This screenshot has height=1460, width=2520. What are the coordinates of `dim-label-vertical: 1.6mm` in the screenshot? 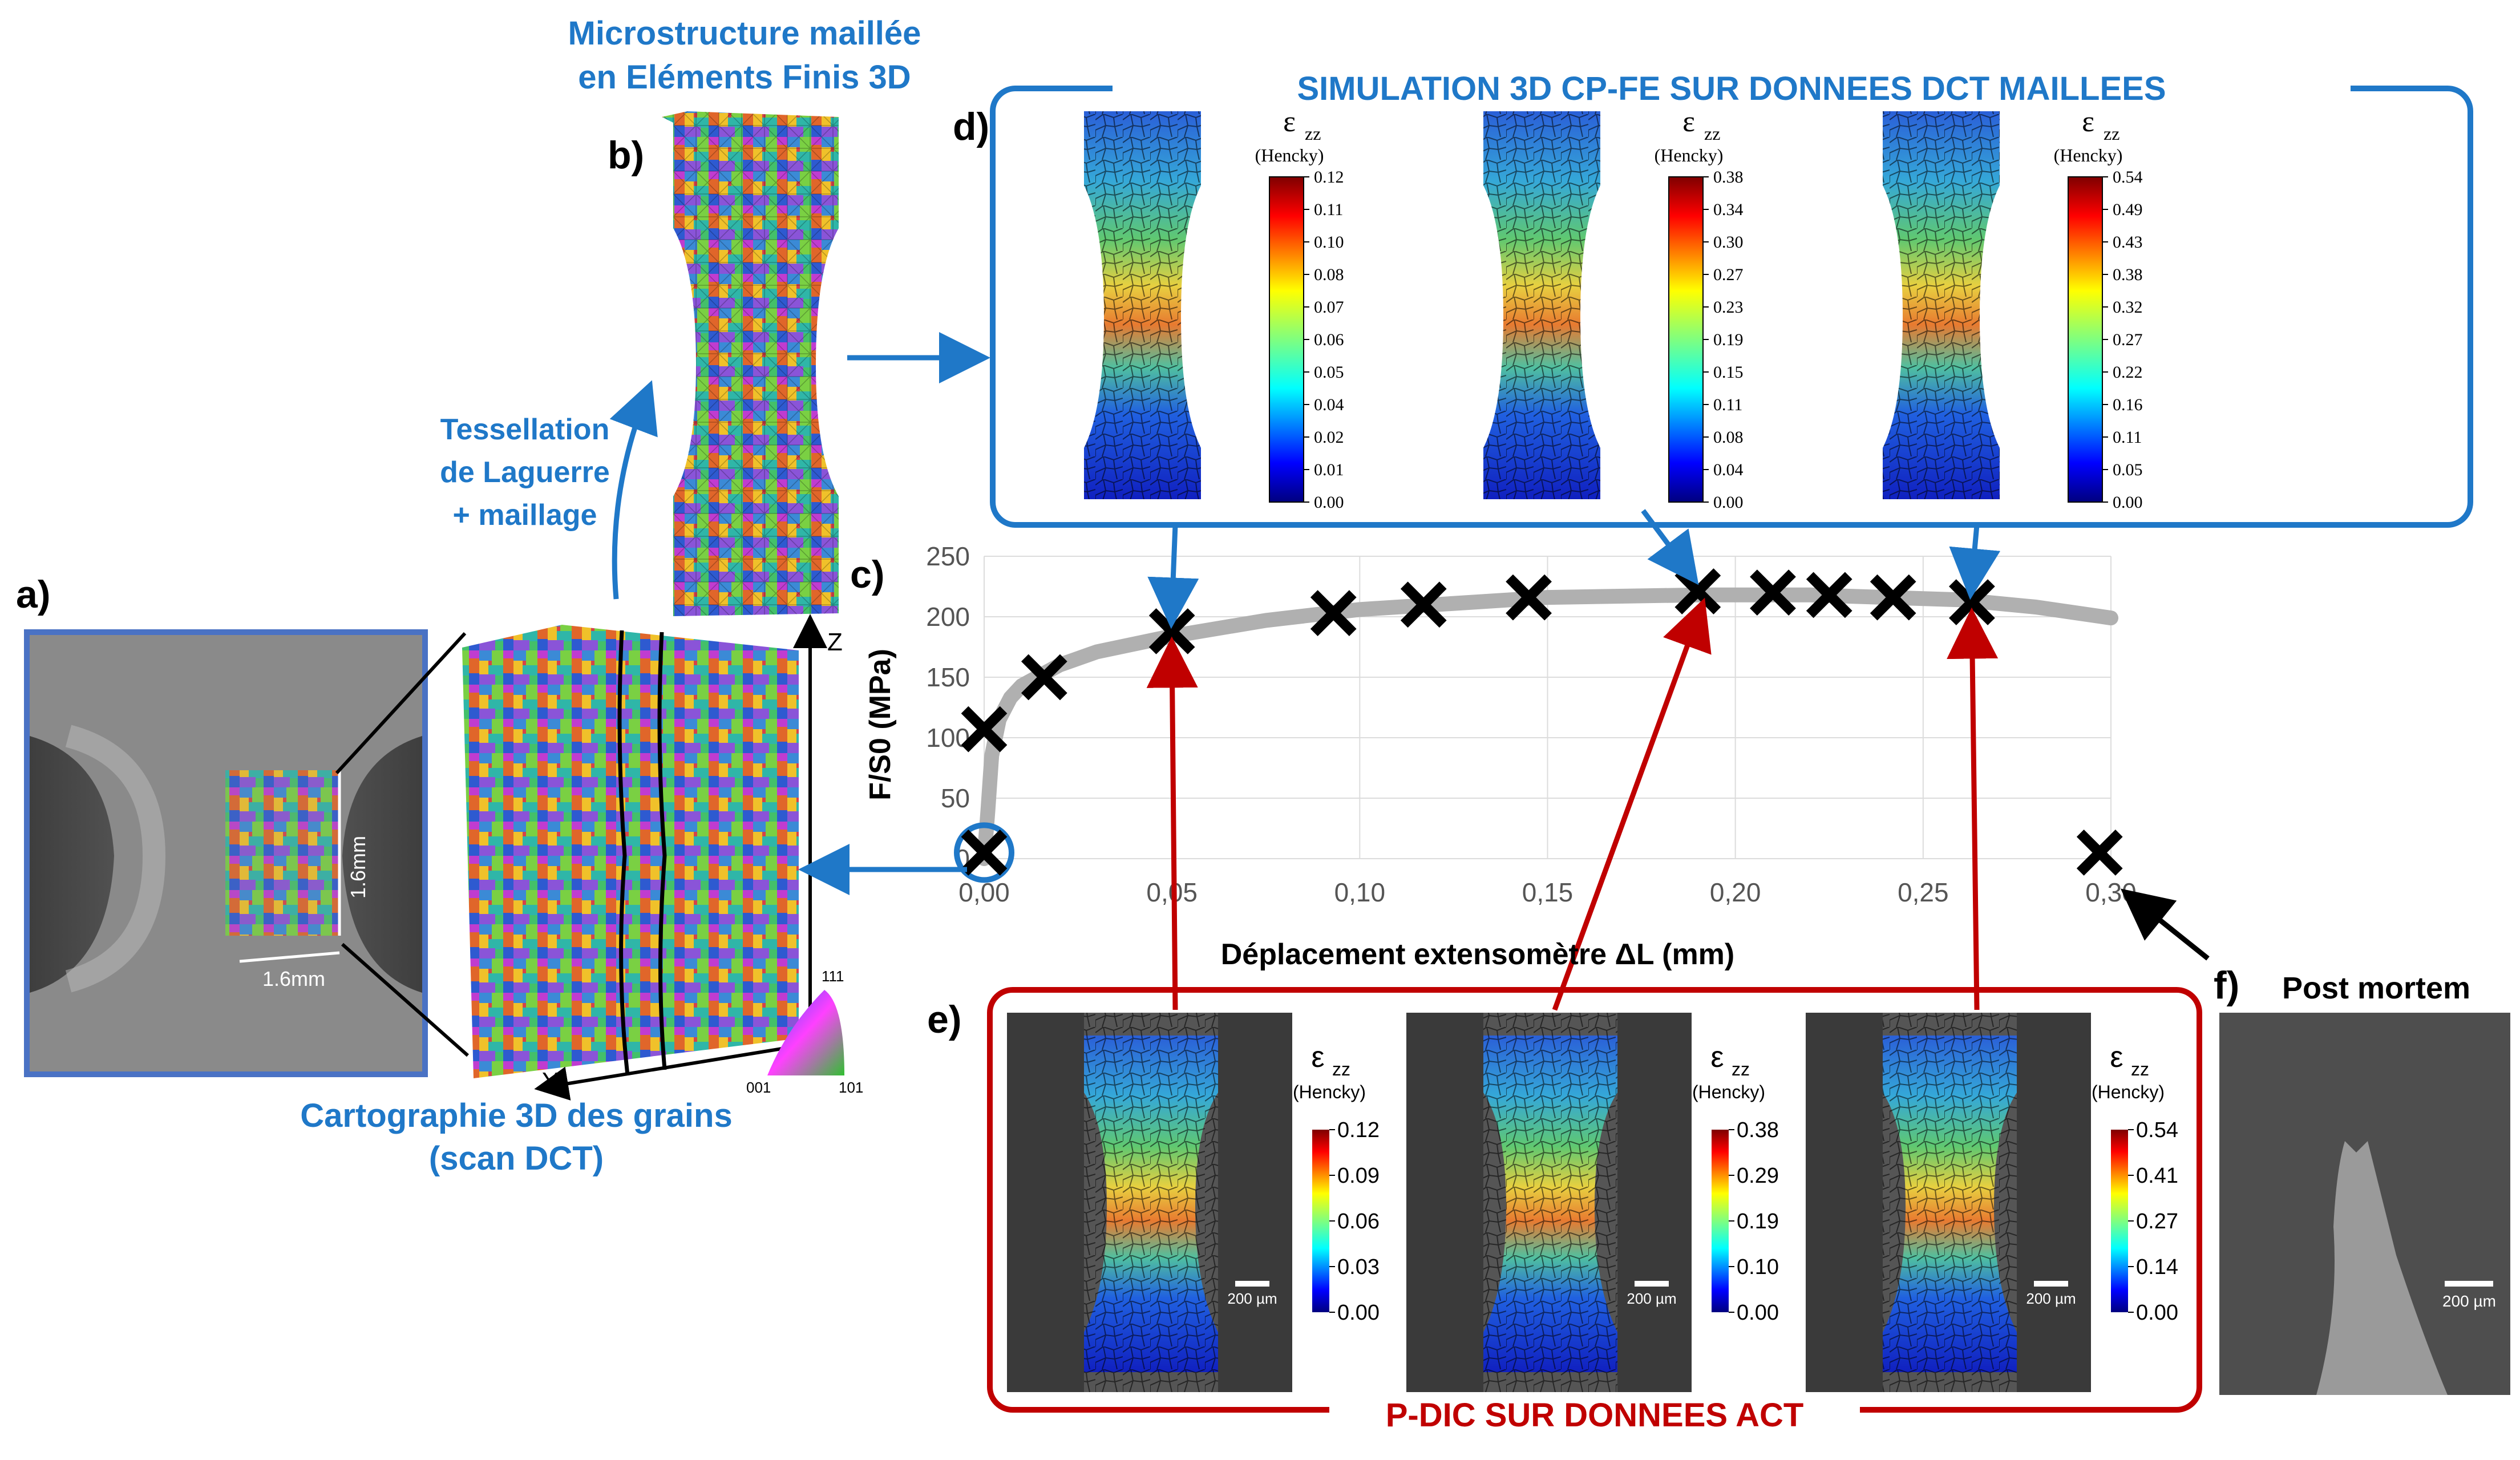 It's located at (358, 868).